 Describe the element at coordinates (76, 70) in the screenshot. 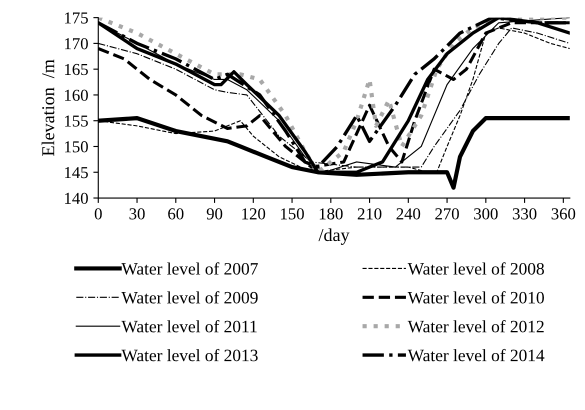

I see `y-tick-label: 165` at that location.